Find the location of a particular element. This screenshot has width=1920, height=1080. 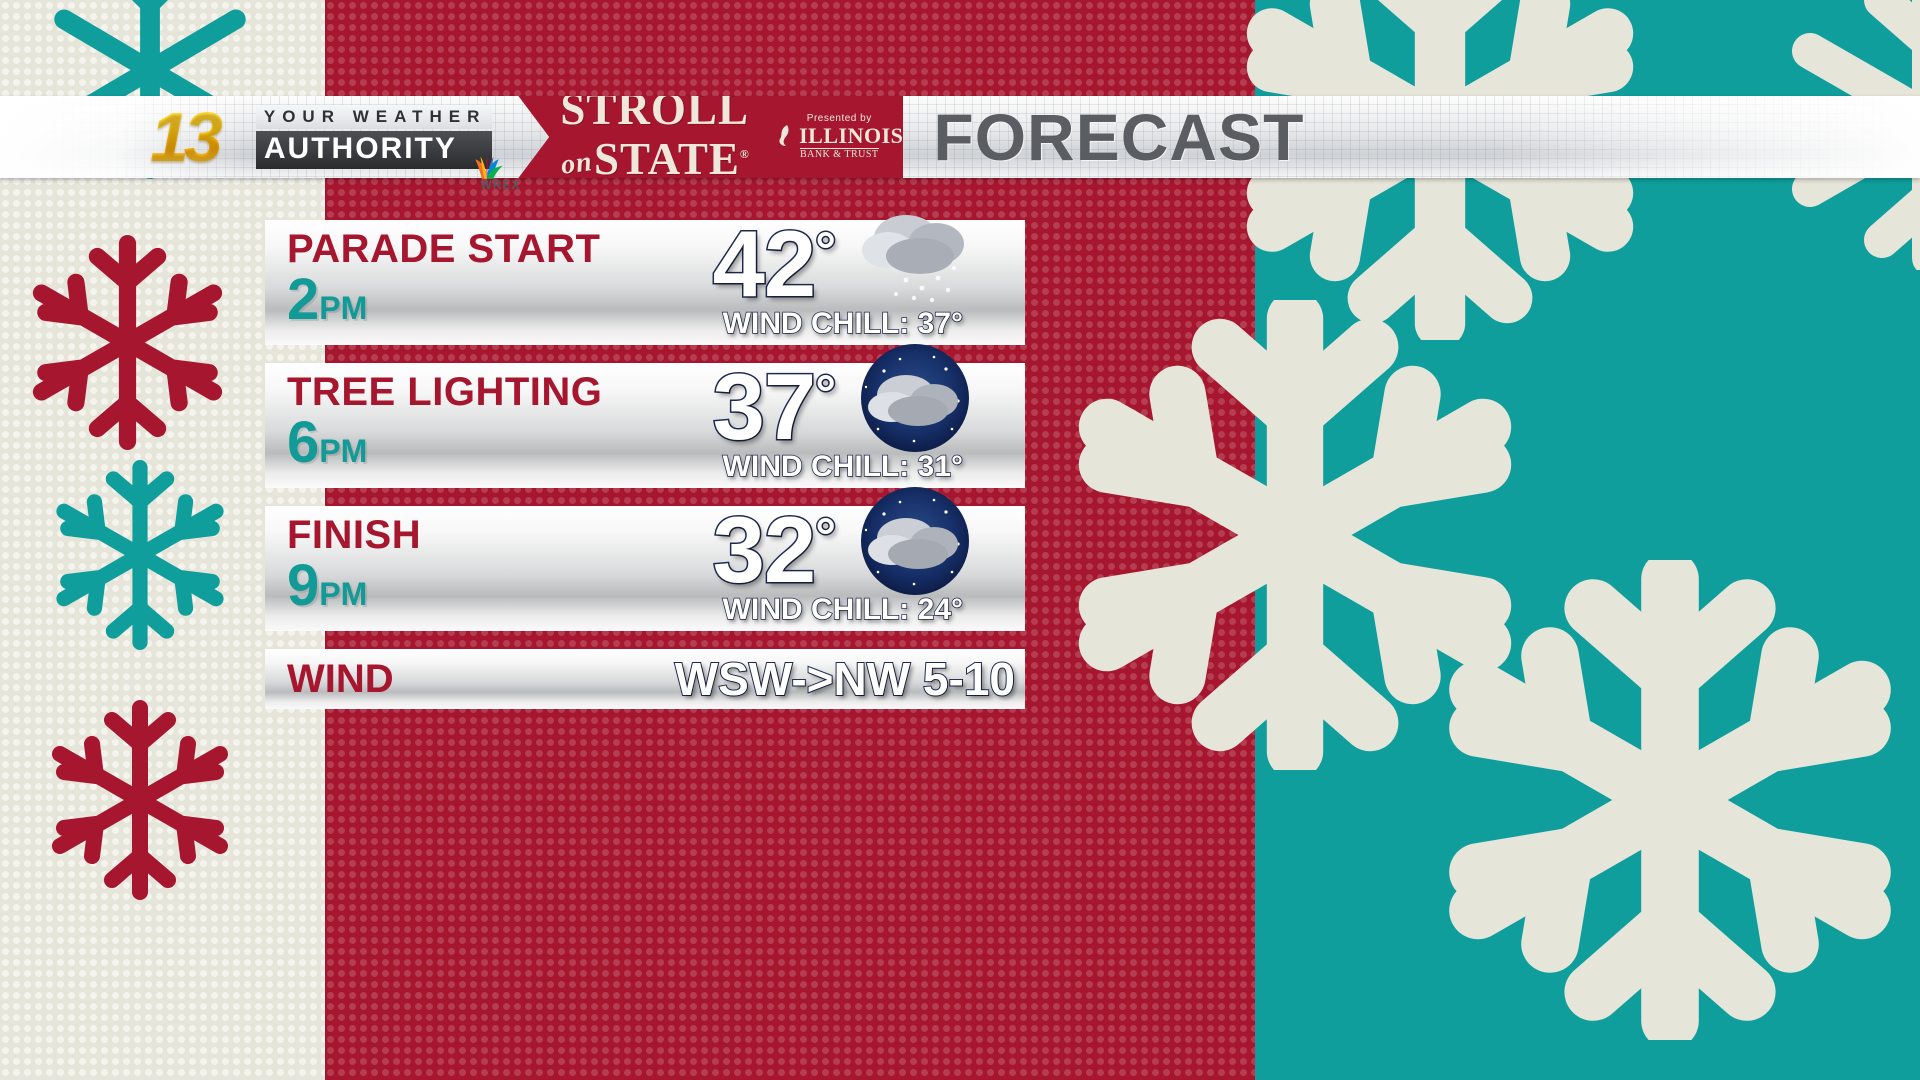

forecast-row: TREE LIGHTING 6PM 37° is located at coordinates (645, 416).